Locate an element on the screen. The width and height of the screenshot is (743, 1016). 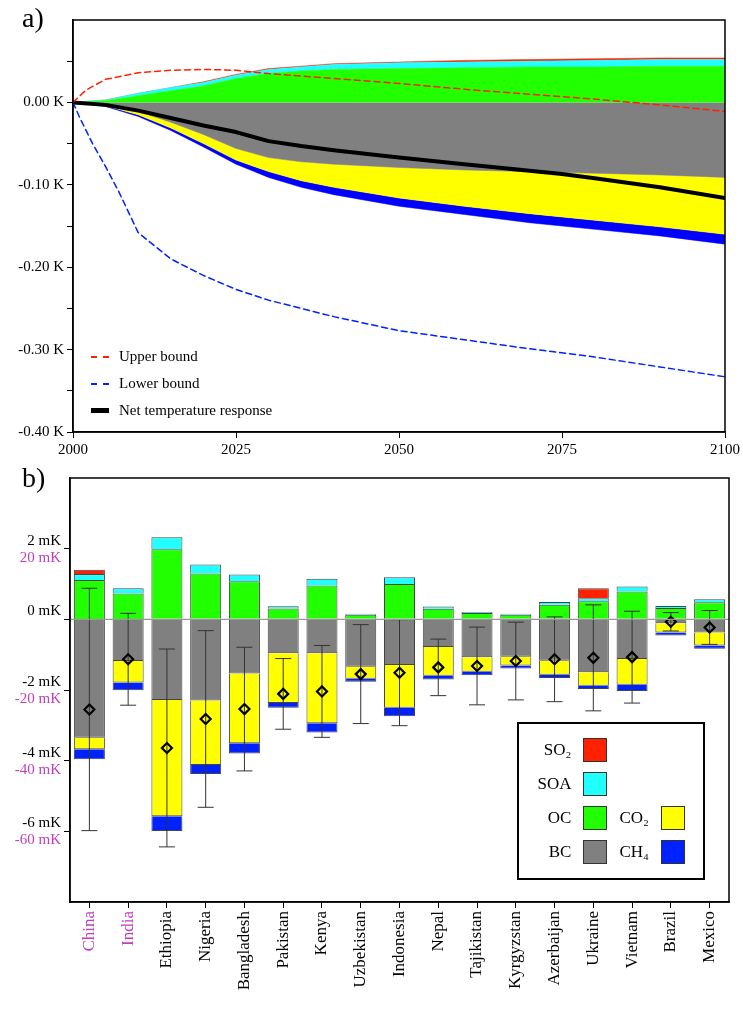
x-tick-label: 2100 is located at coordinates (725, 448).